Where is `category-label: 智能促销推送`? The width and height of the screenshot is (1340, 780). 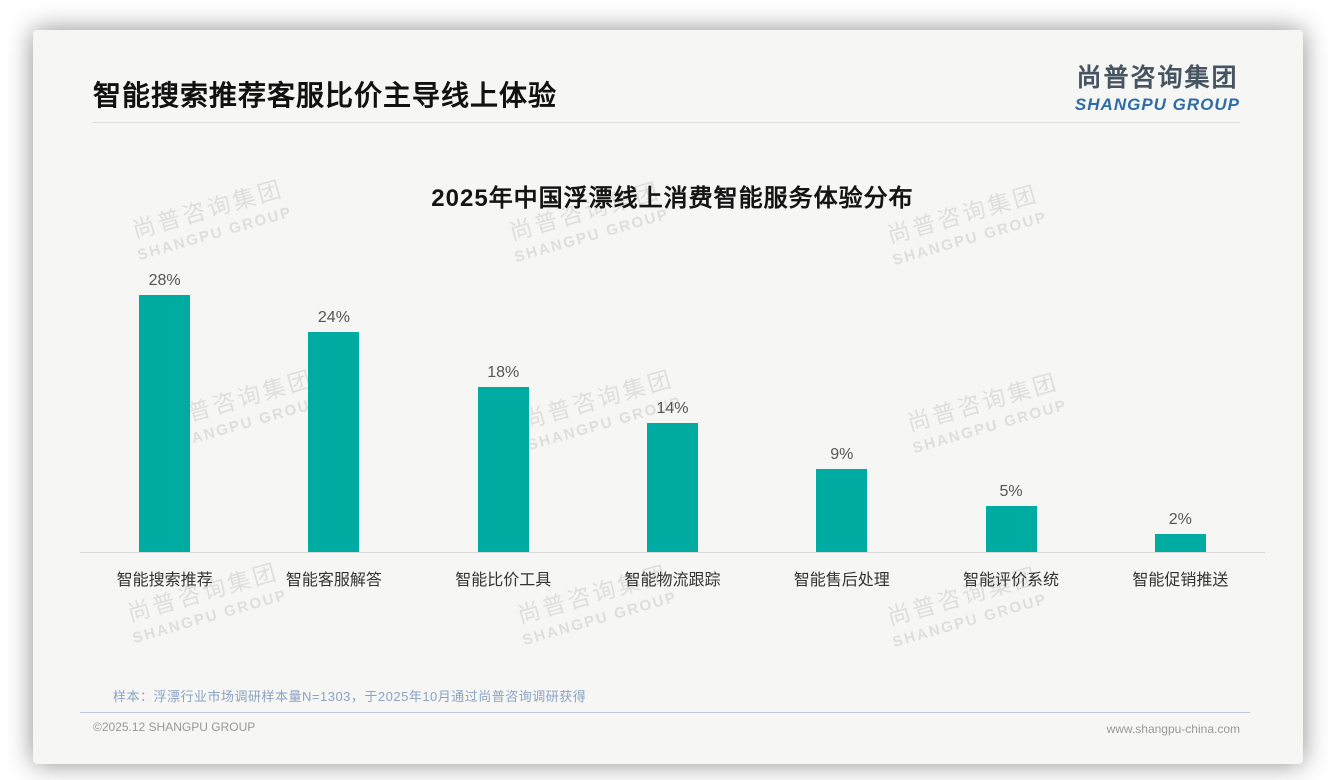
category-label: 智能促销推送 is located at coordinates (1180, 580).